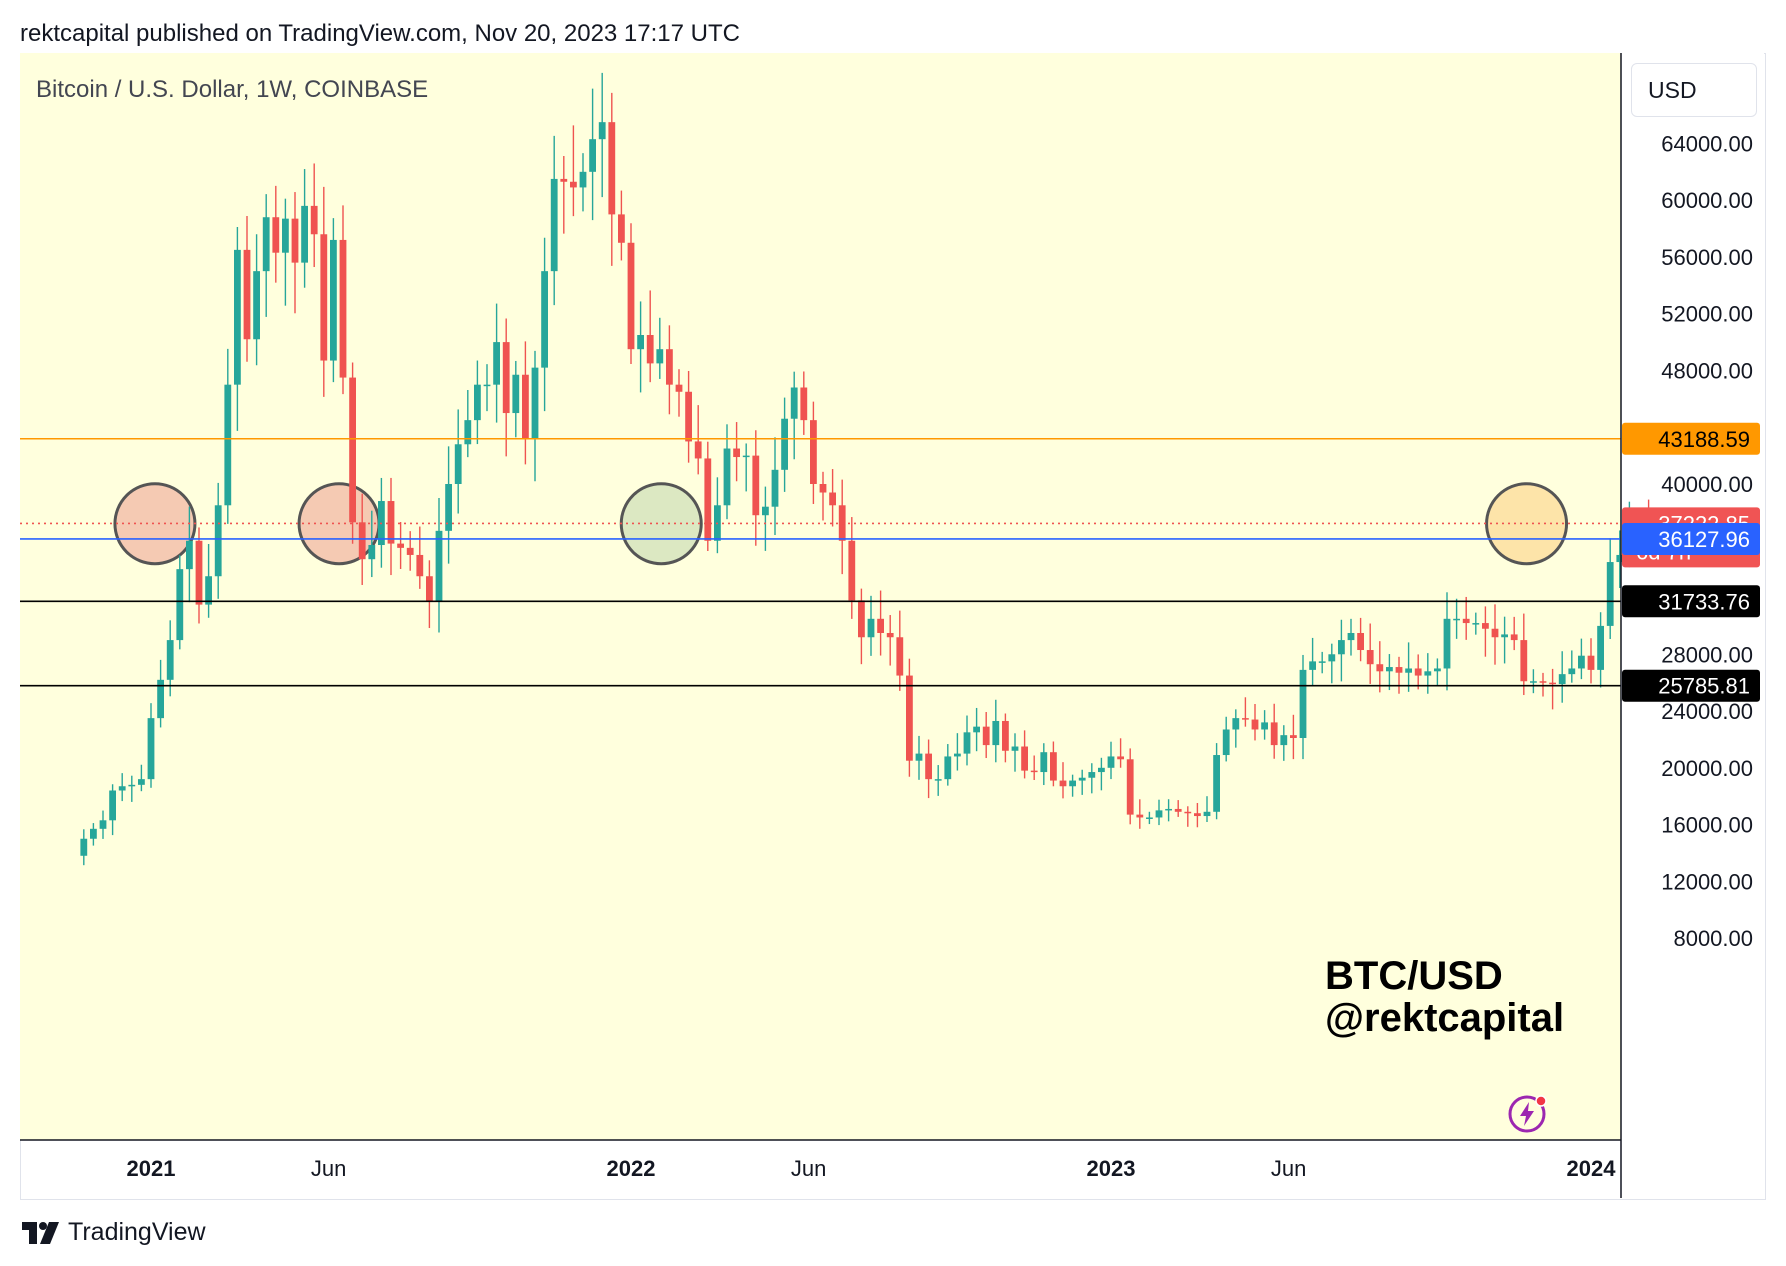  Describe the element at coordinates (1692, 625) in the screenshot. I see `price-axis-area` at that location.